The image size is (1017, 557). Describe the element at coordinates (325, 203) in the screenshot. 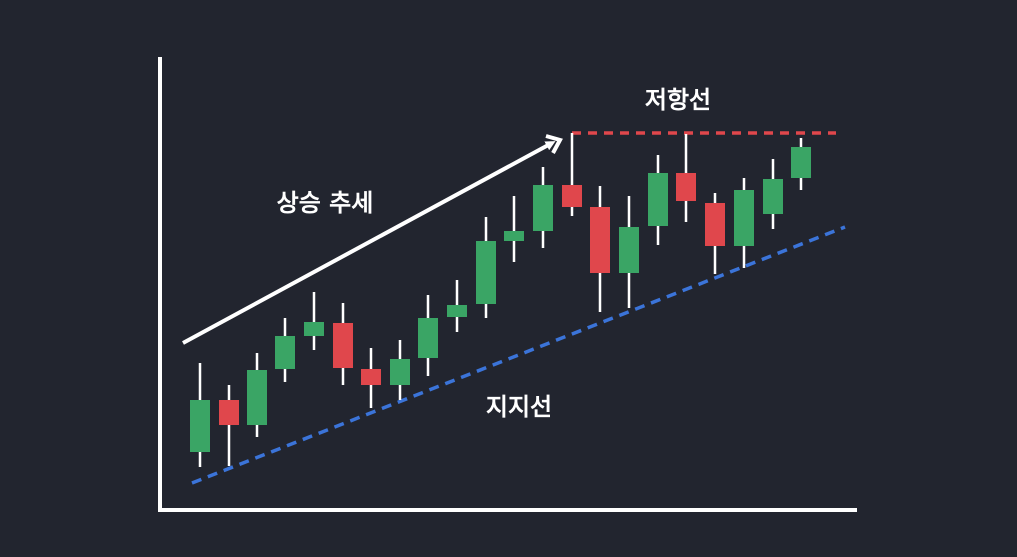

I see `trend-label: 상승 추세` at that location.